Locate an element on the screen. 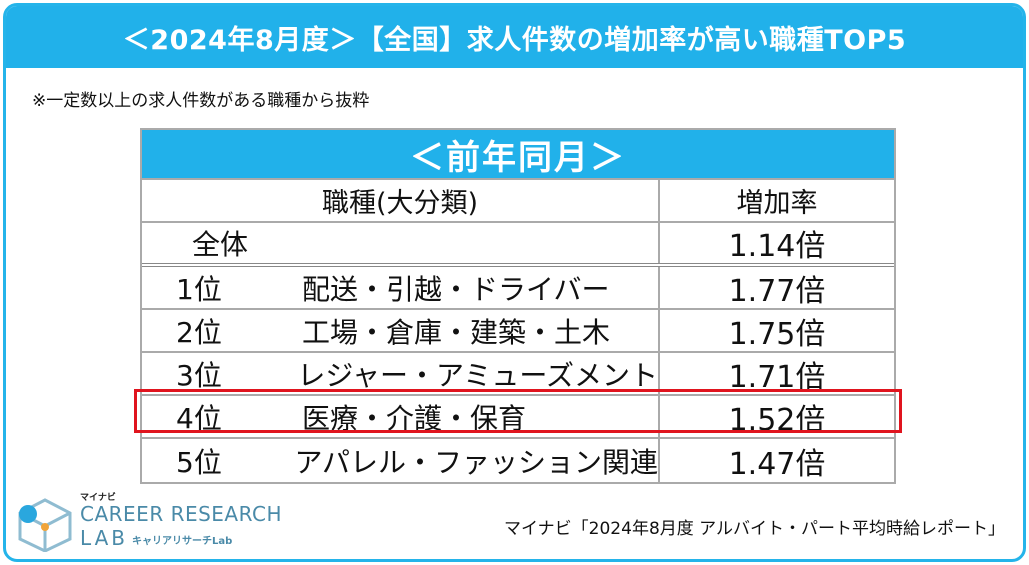 This screenshot has width=1029, height=565. rank-label: 1位 is located at coordinates (199, 289).